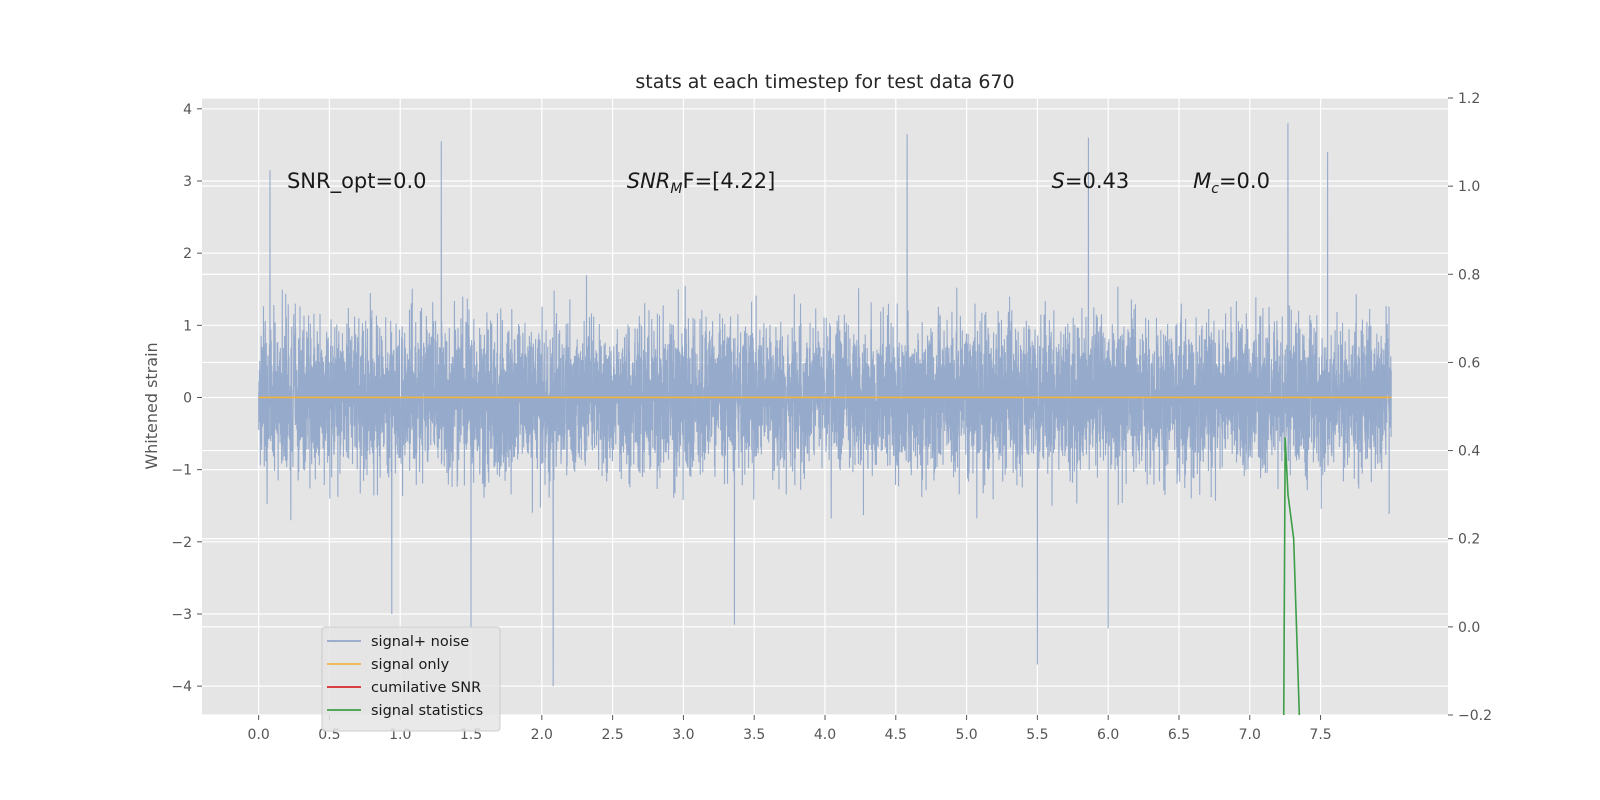 This screenshot has width=1600, height=800. I want to click on annotation-0: SNR_opt=0.0, so click(357, 181).